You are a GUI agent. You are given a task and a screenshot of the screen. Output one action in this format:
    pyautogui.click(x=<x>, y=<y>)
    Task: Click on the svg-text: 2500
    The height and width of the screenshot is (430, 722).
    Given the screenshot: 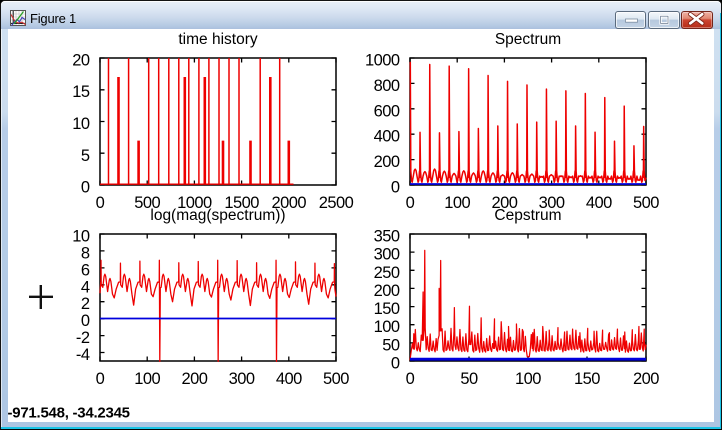 What is the action you would take?
    pyautogui.click(x=336, y=203)
    